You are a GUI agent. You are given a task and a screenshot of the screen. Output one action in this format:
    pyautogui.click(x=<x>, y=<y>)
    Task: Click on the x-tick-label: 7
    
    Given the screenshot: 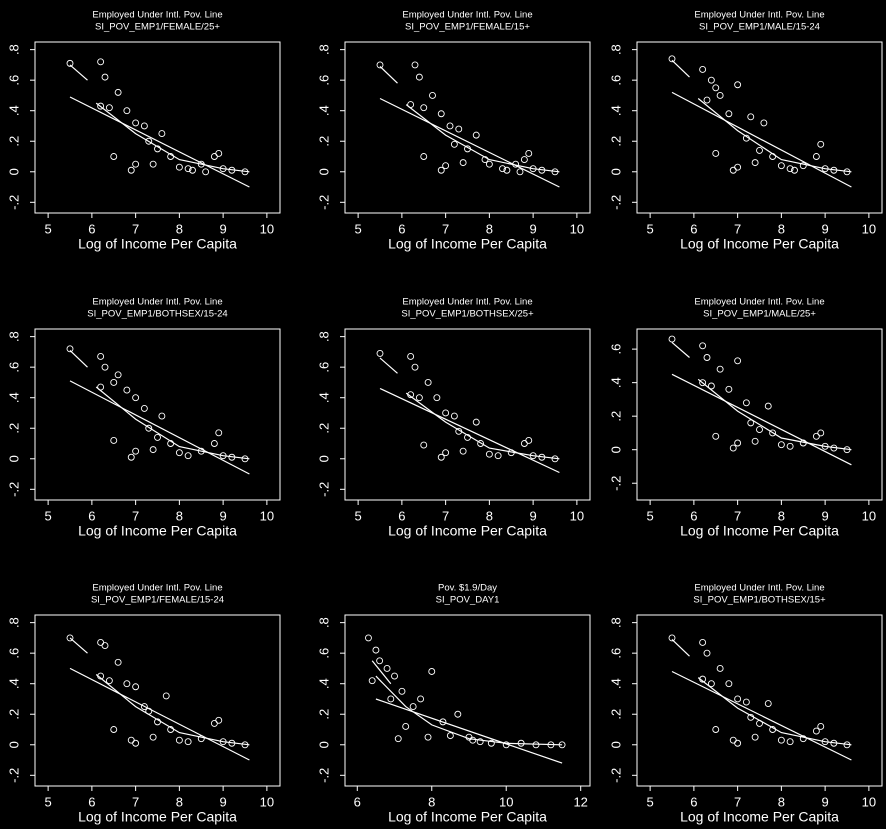 What is the action you would take?
    pyautogui.click(x=135, y=515)
    